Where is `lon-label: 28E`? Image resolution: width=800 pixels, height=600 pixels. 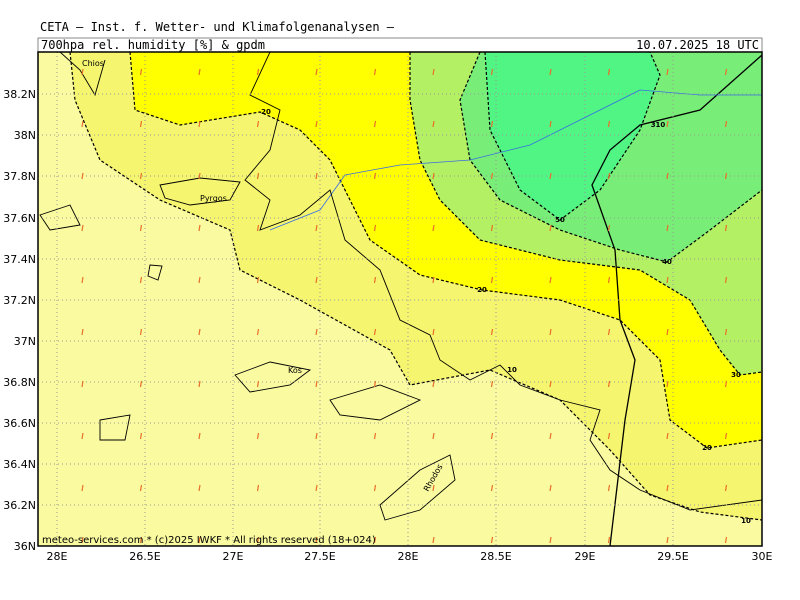
lon-label: 28E is located at coordinates (57, 556).